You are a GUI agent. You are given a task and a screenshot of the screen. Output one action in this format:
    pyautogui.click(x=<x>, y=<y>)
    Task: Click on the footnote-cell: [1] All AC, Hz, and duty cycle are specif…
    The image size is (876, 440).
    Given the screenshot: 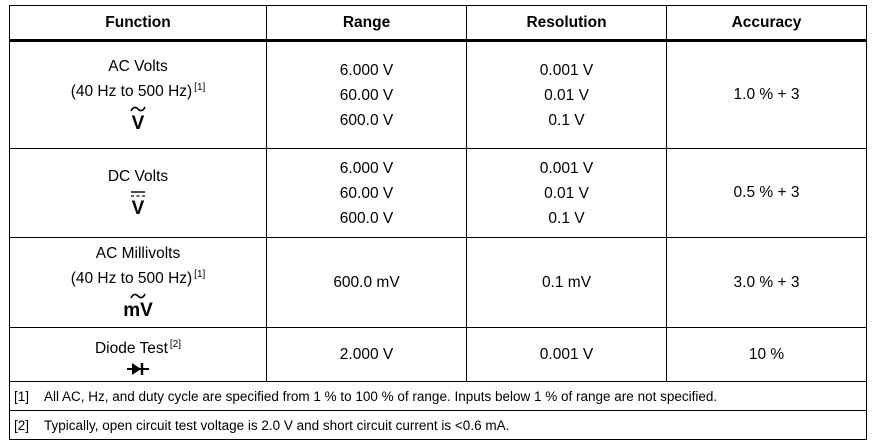 What is the action you would take?
    pyautogui.click(x=438, y=396)
    